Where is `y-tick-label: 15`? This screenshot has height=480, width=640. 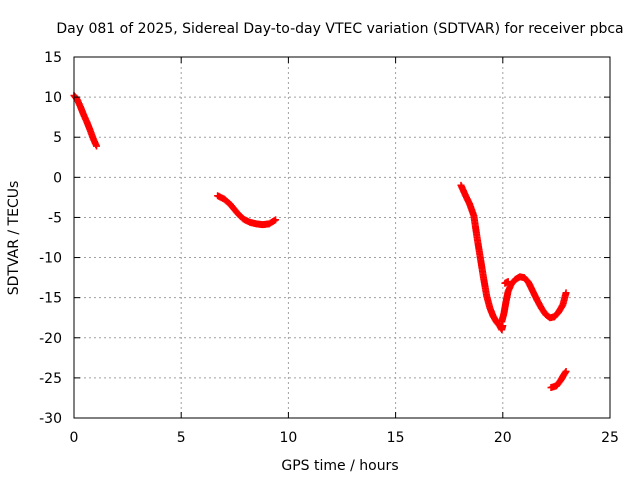
y-tick-label: 15 is located at coordinates (53, 58).